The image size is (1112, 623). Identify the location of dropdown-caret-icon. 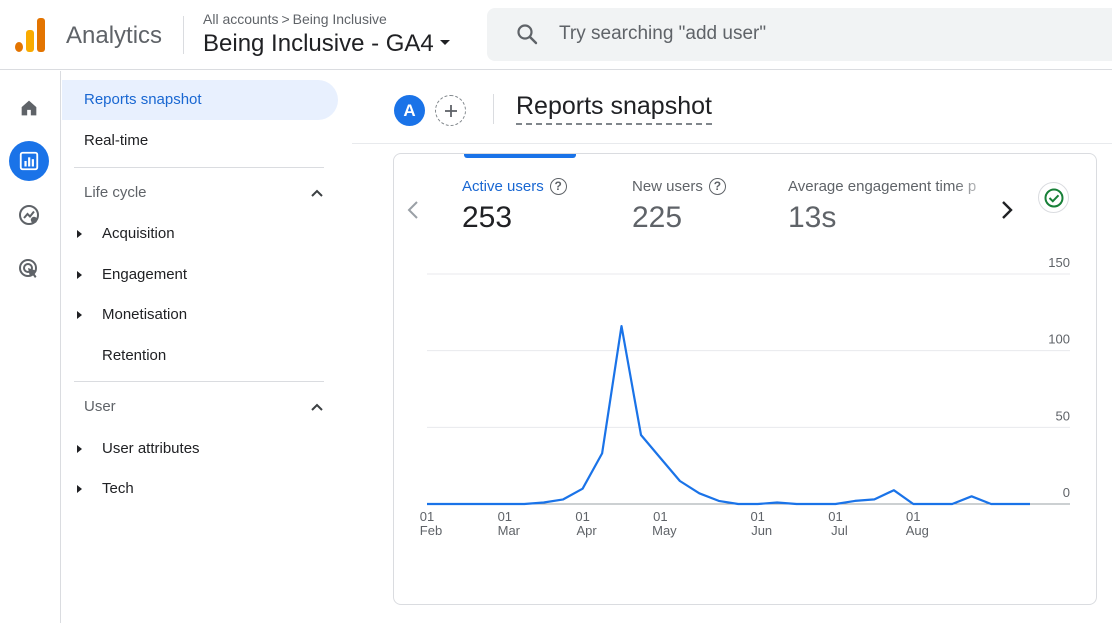
(444, 43).